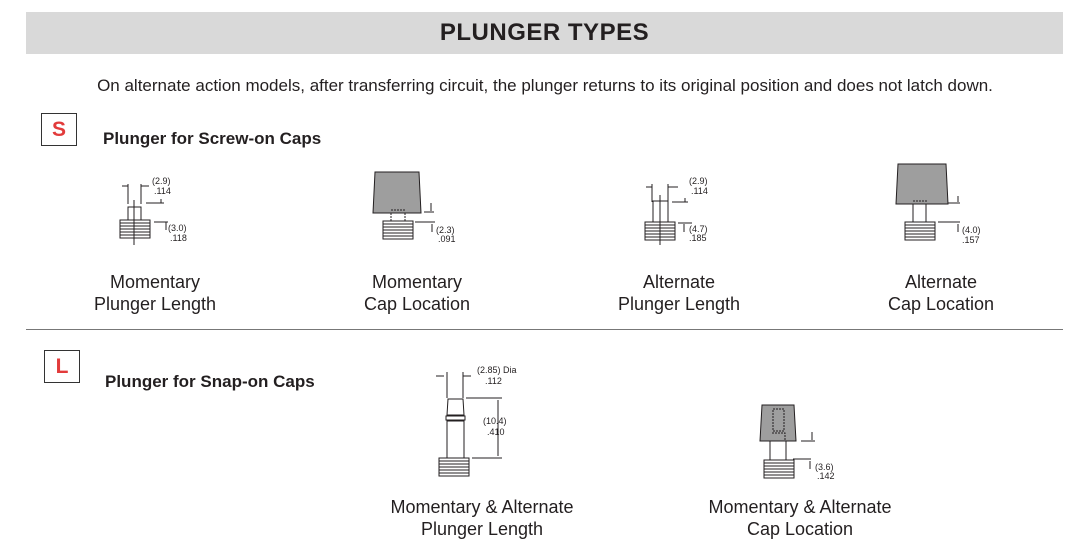 This screenshot has height=550, width=1073. I want to click on caption-snap-plunger-length: Momentary & Alternate Plunger Length, so click(482, 518).